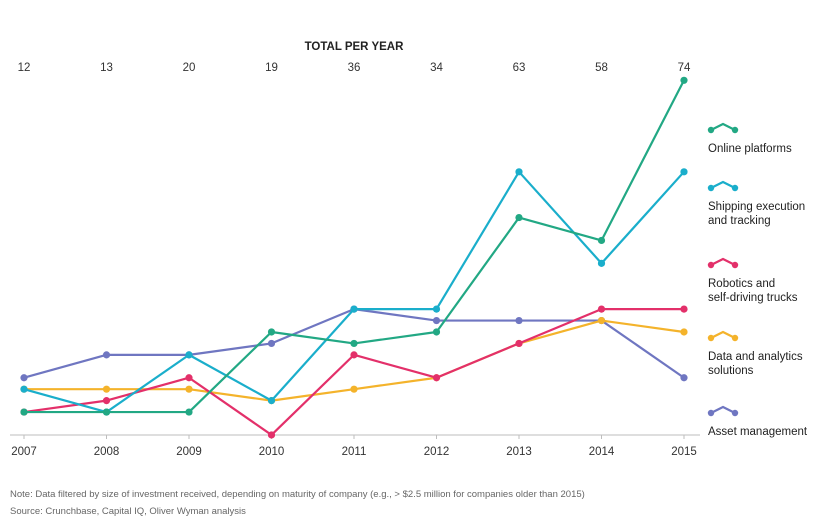 This screenshot has height=531, width=820. I want to click on x-tick-label: 2012, so click(437, 452).